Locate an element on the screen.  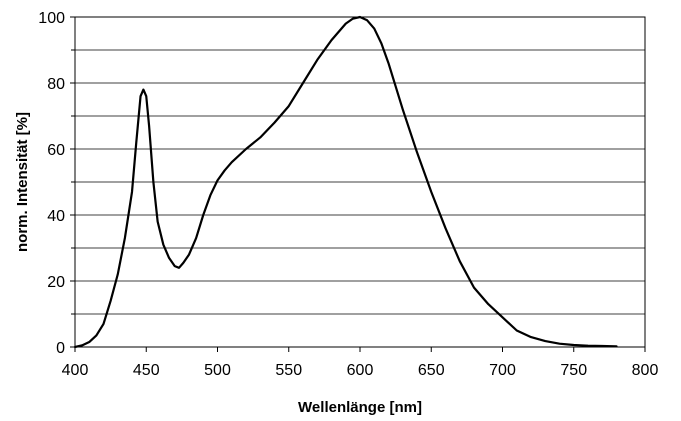
y-tick-label: 40 is located at coordinates (56, 216).